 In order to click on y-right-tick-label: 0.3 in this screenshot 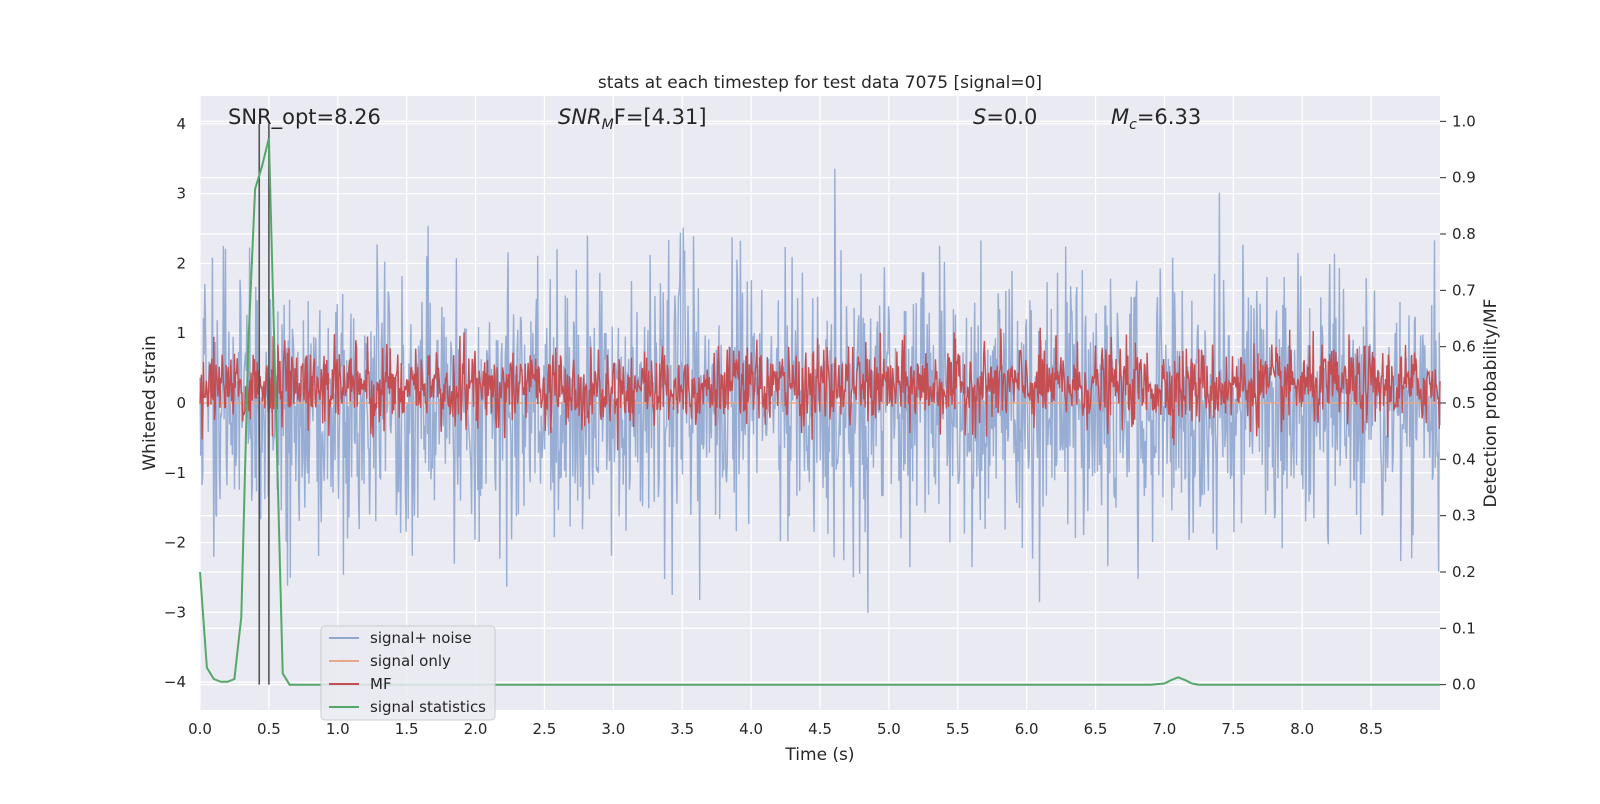, I will do `click(1464, 516)`.